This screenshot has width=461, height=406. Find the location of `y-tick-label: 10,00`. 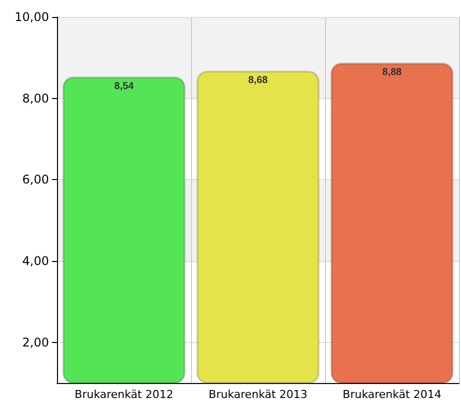

y-tick-label: 10,00 is located at coordinates (31, 17).